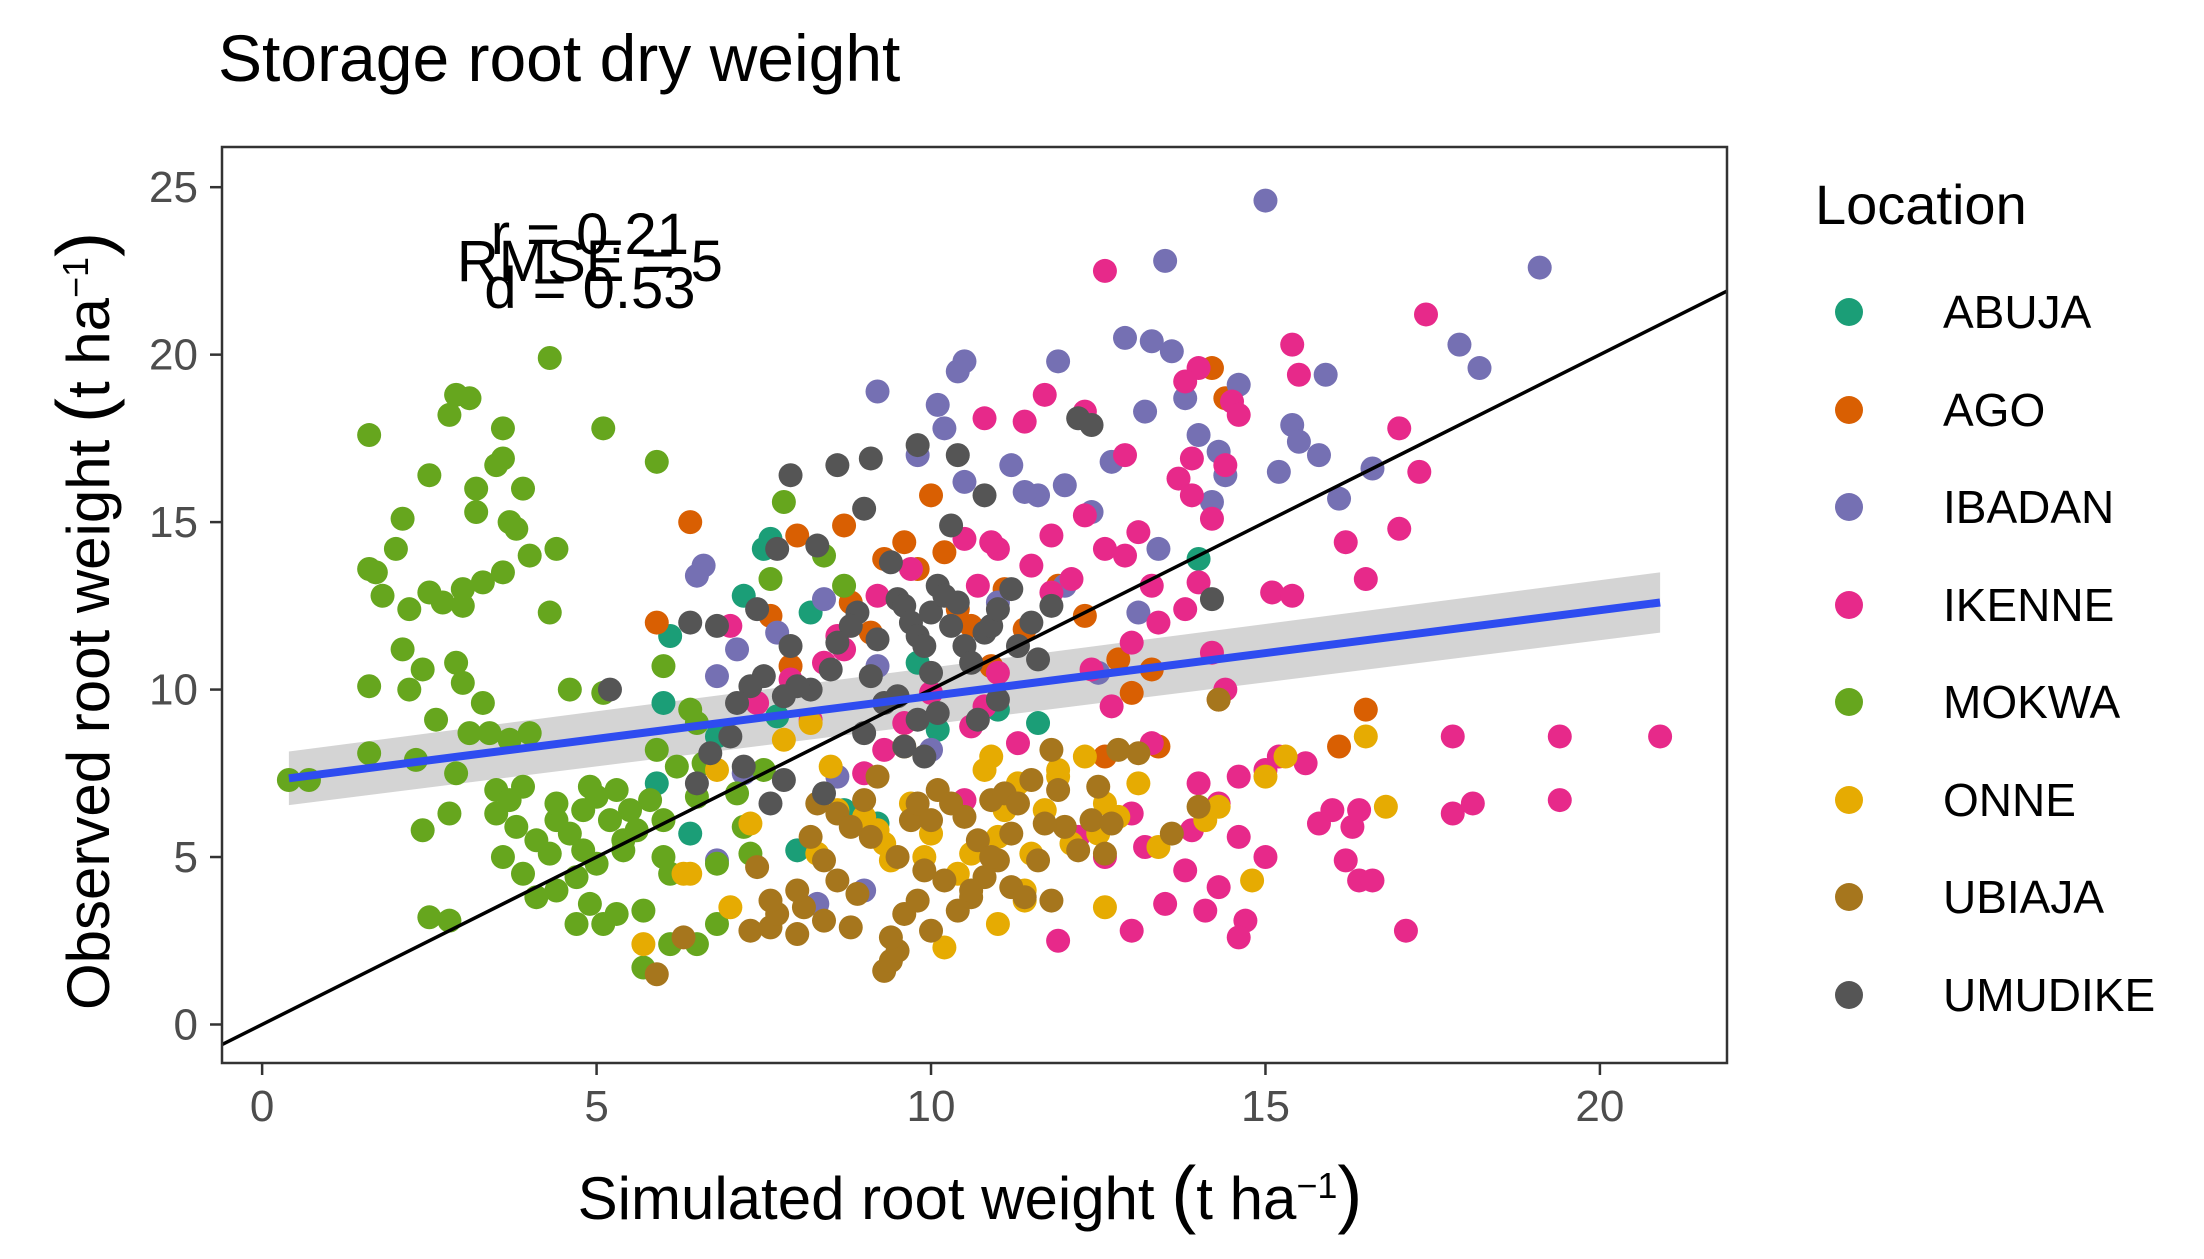 Image resolution: width=2204 pixels, height=1259 pixels. I want to click on y-tick-label: 10, so click(173, 690).